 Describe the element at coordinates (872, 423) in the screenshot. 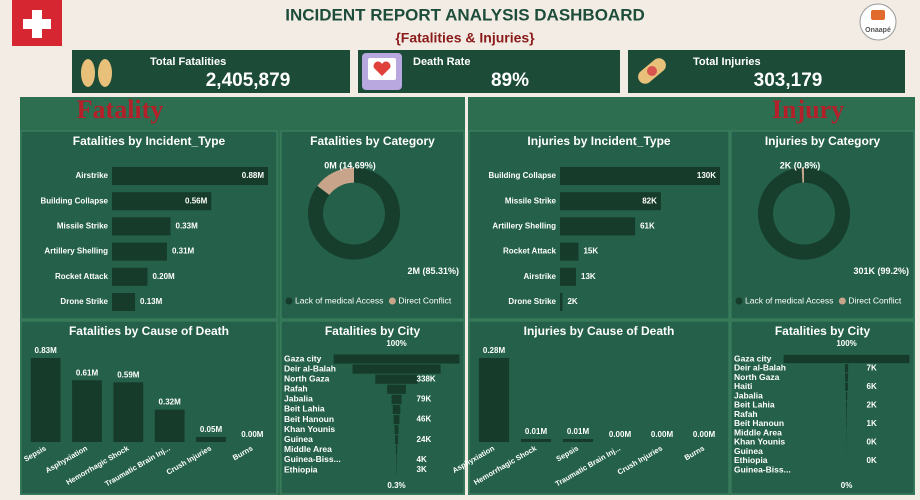

I see `value-label: 1K` at that location.